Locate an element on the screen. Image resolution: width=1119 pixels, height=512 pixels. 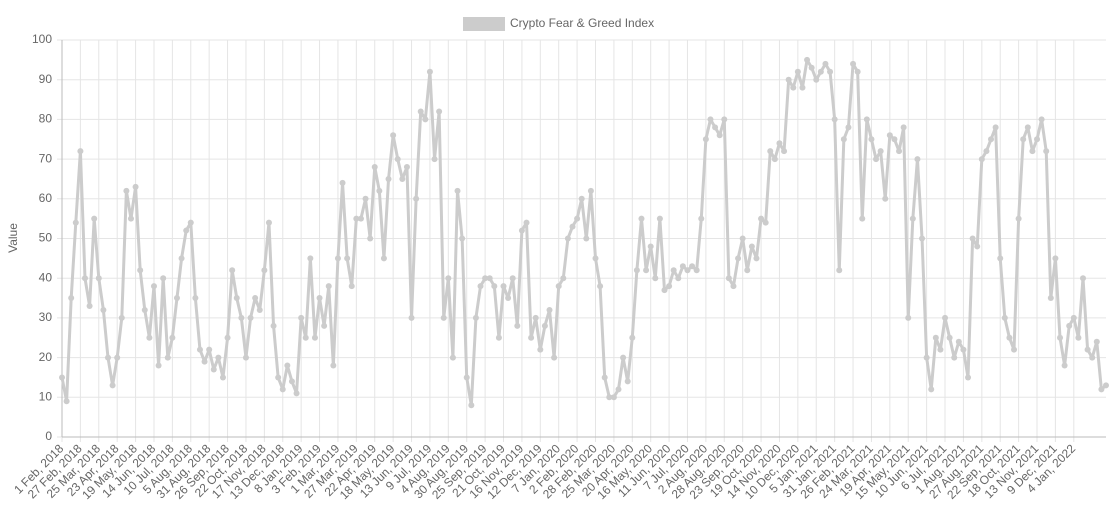
y-tick-label: 20 is located at coordinates (46, 357).